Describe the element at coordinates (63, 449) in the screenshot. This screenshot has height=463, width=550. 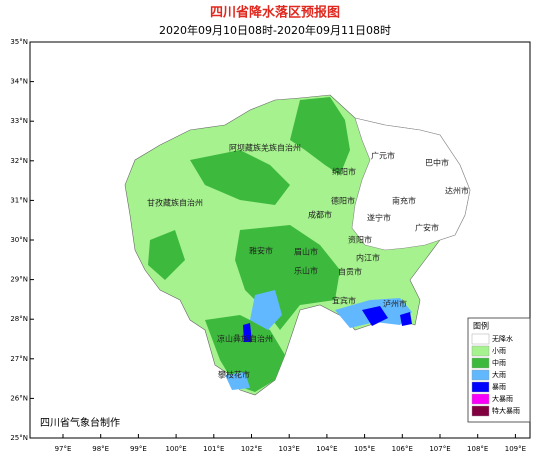
I see `lon-label: 97°E` at that location.